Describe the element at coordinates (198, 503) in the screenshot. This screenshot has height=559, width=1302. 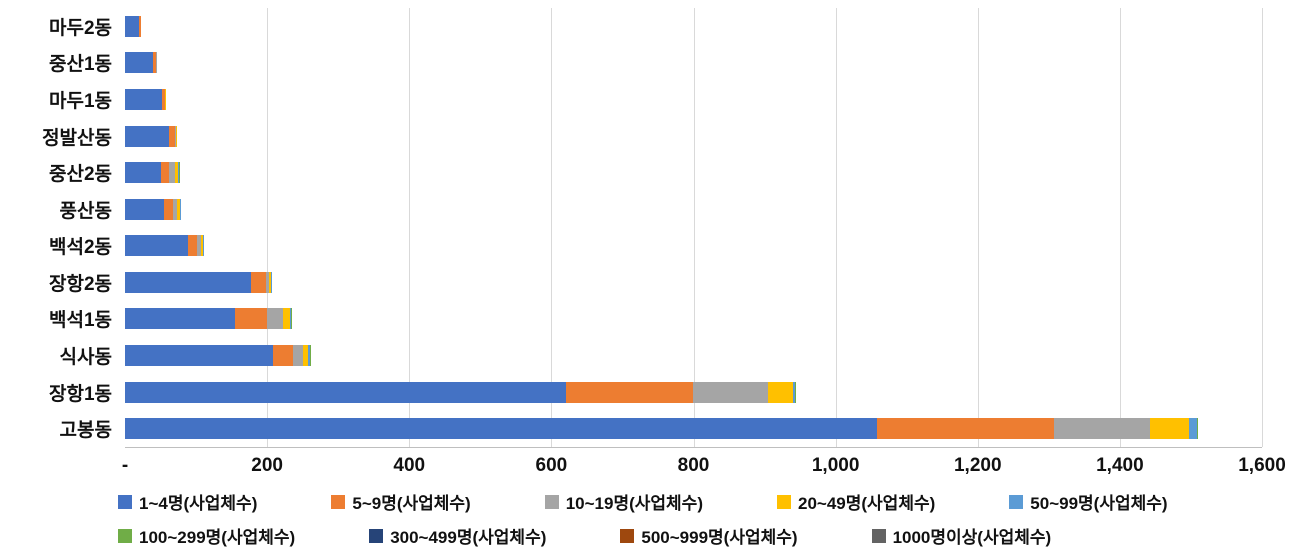
I see `legend-label: 1~4명(사업체수)` at that location.